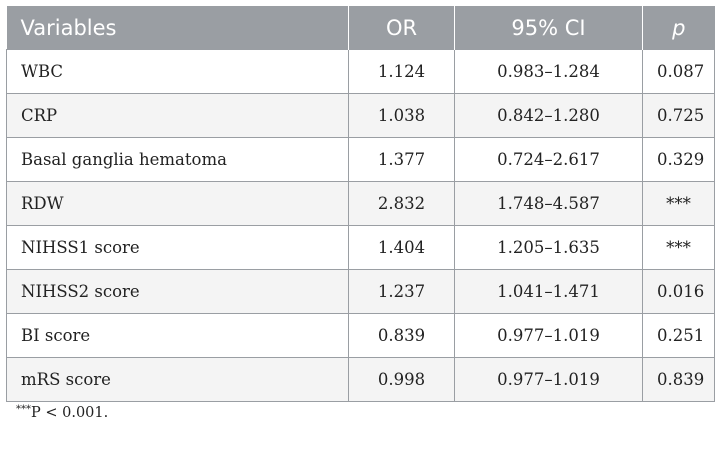 The image size is (720, 450). I want to click on footnote-text: P < 0.001., so click(70, 413).